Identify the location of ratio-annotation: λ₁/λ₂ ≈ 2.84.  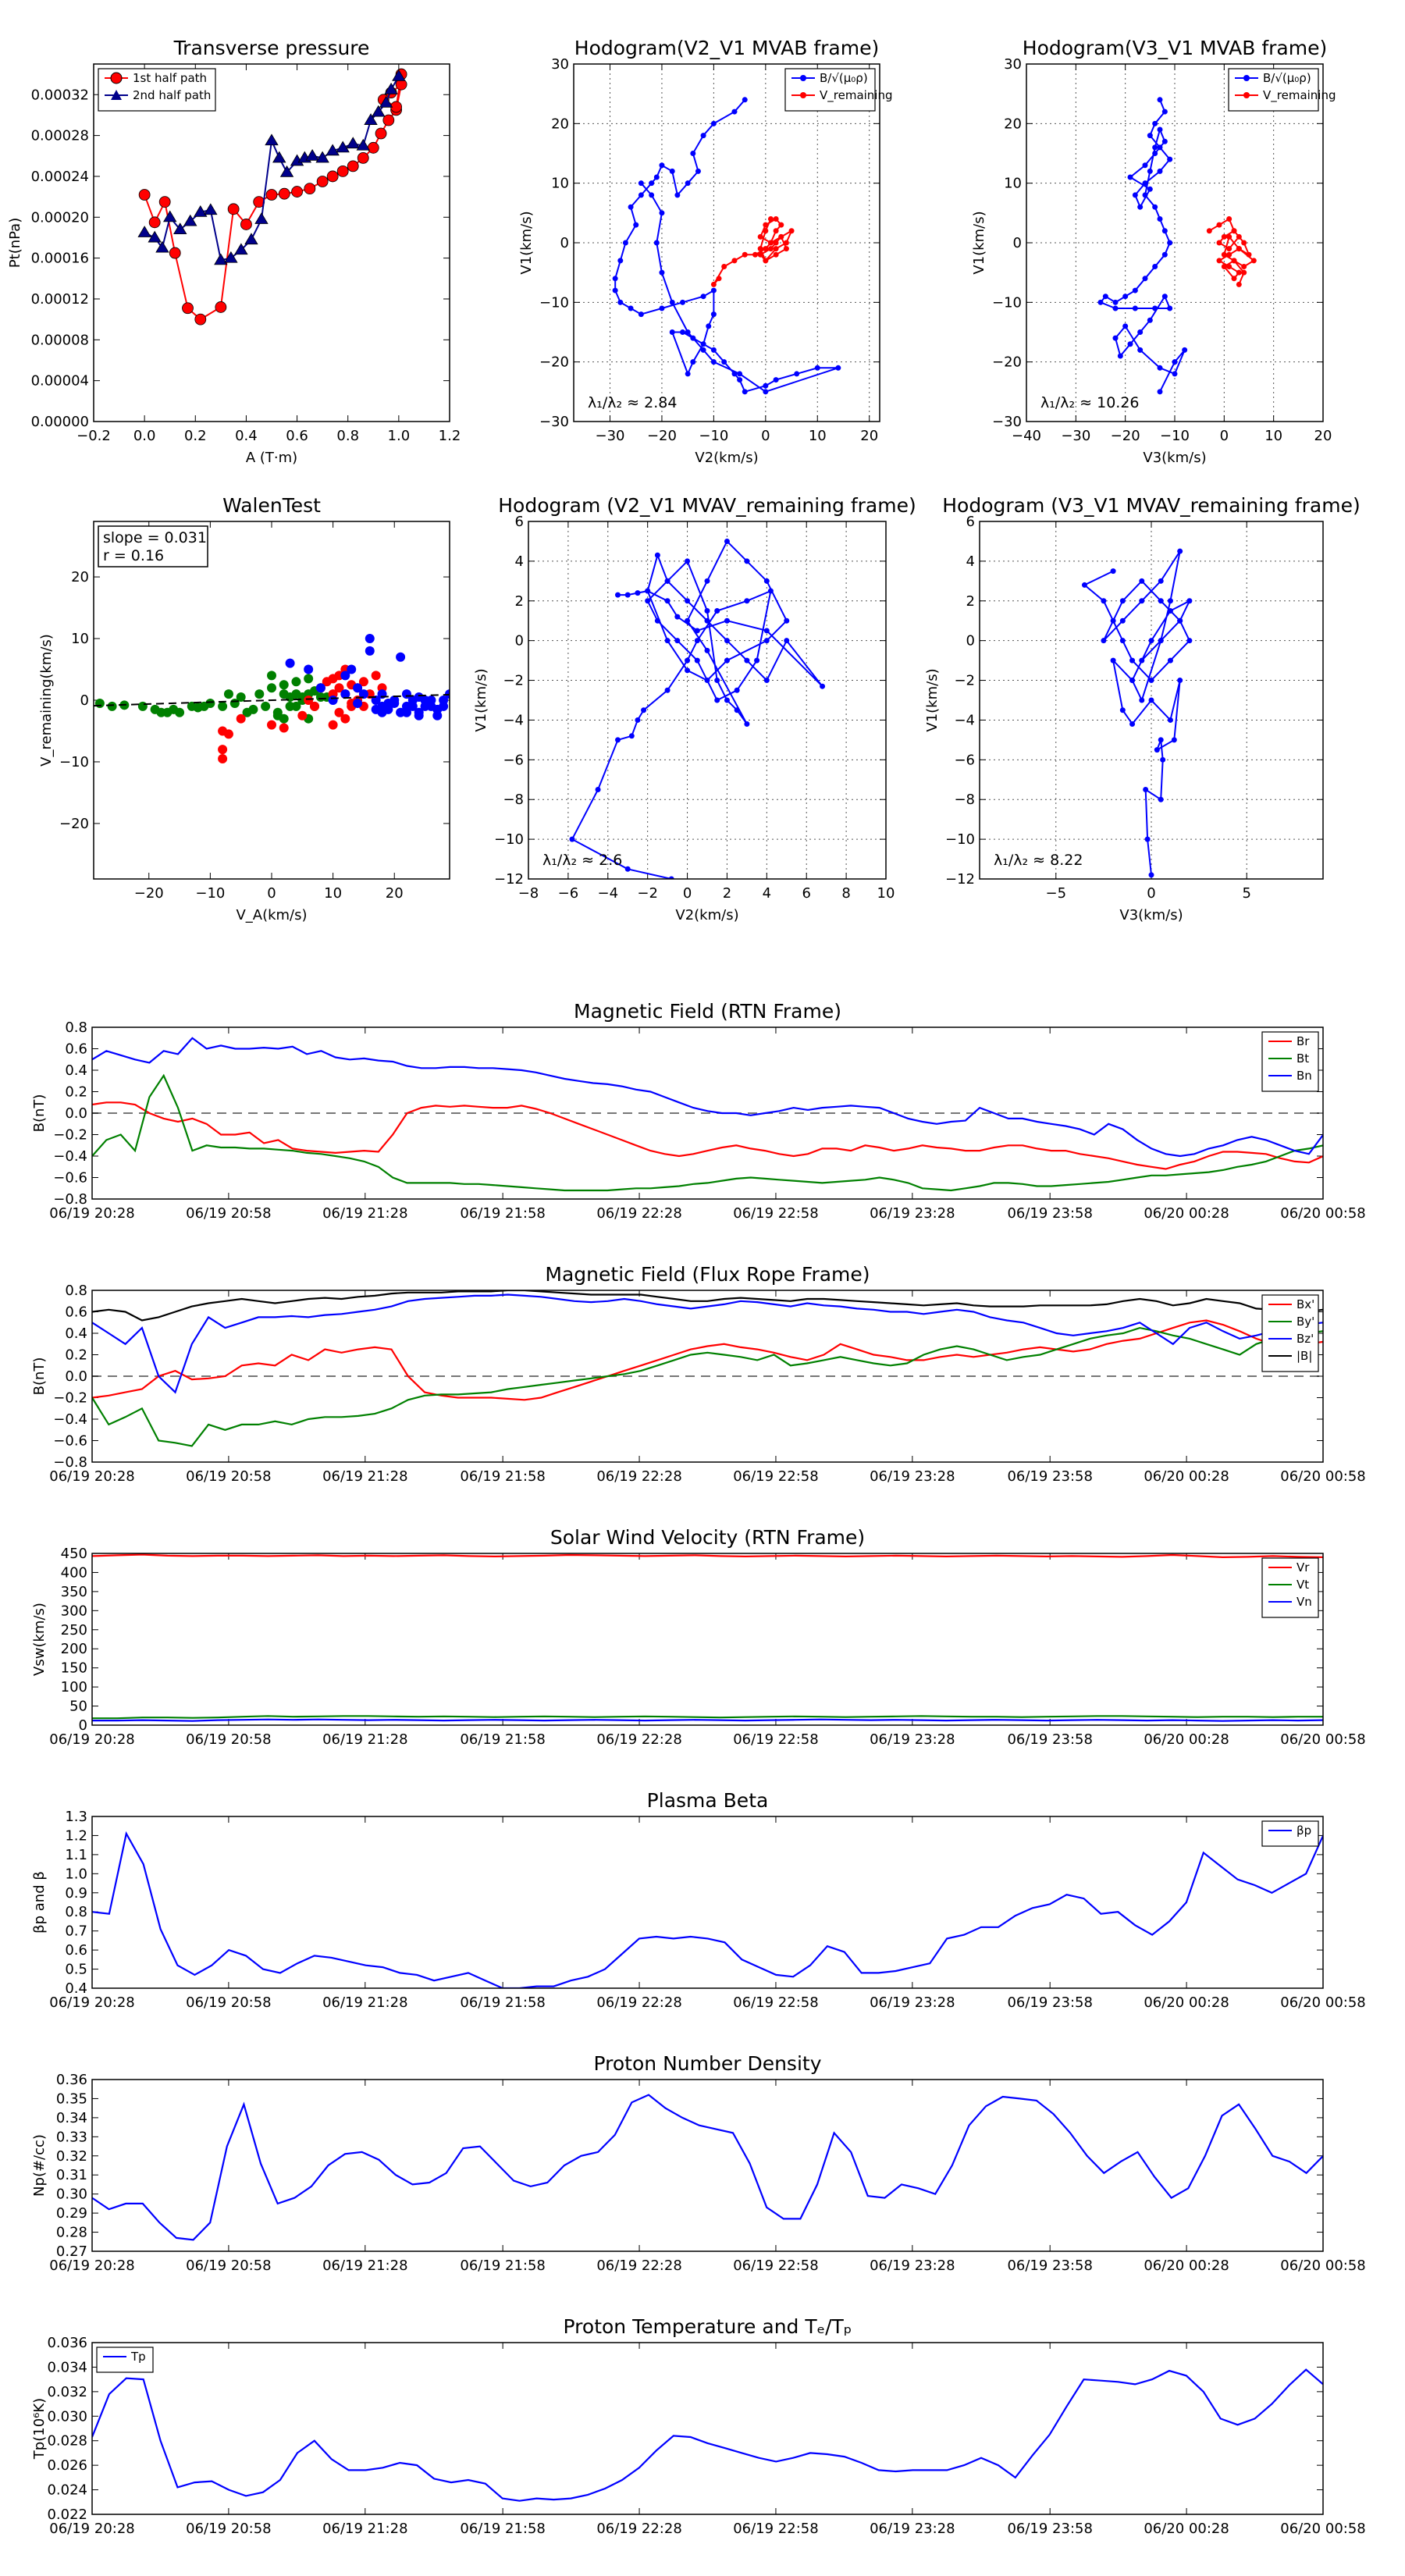
(633, 402).